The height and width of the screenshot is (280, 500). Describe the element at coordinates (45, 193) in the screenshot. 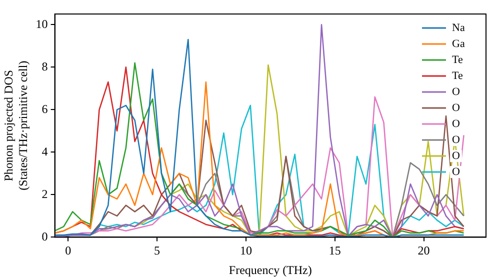

I see `y-tick-label: 2` at that location.